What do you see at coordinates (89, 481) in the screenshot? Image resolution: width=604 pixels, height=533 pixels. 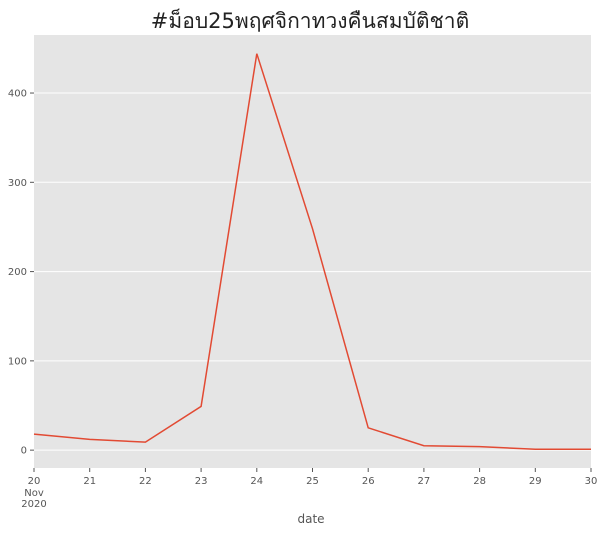 I see `x-tick-label: 21` at bounding box center [89, 481].